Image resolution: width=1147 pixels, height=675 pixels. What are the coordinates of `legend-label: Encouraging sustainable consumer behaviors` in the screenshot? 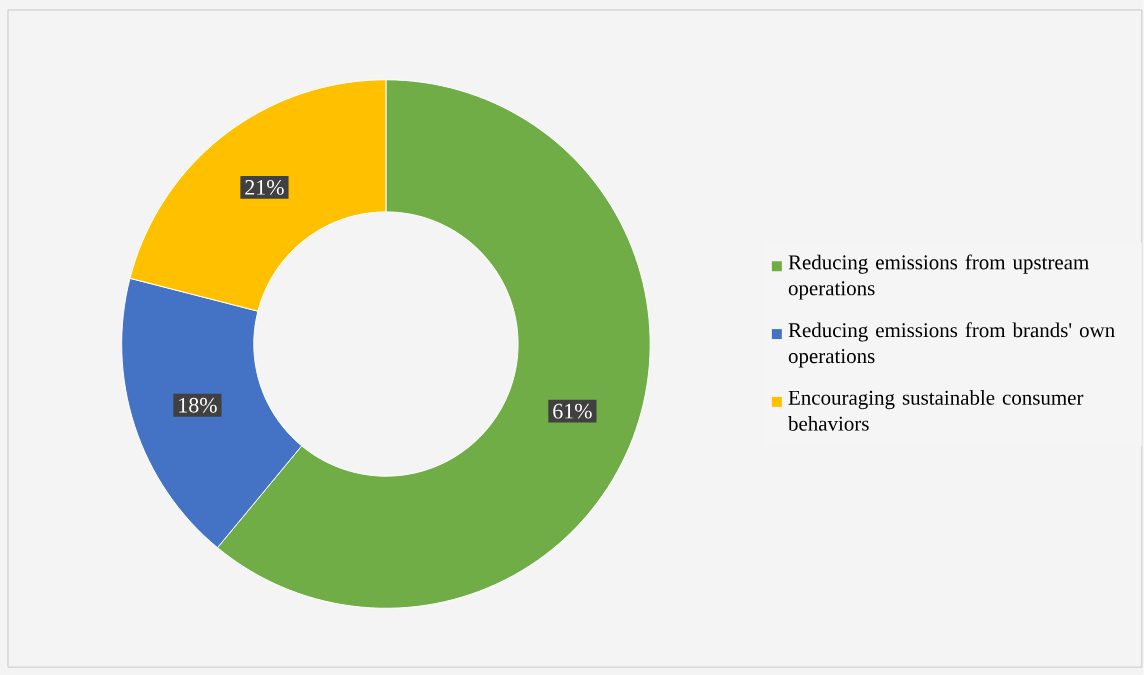 It's located at (936, 410).